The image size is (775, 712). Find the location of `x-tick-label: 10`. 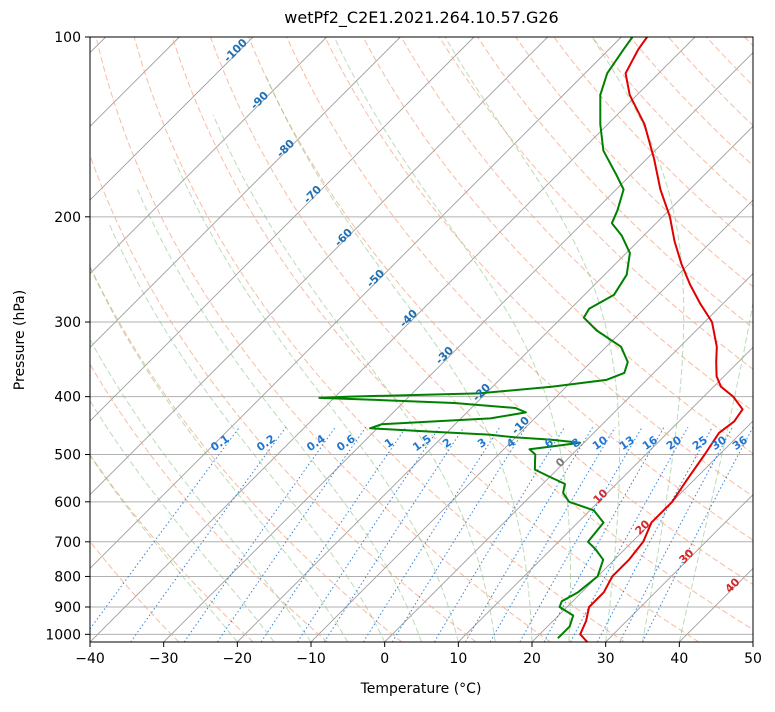

x-tick-label: 10 is located at coordinates (458, 659).